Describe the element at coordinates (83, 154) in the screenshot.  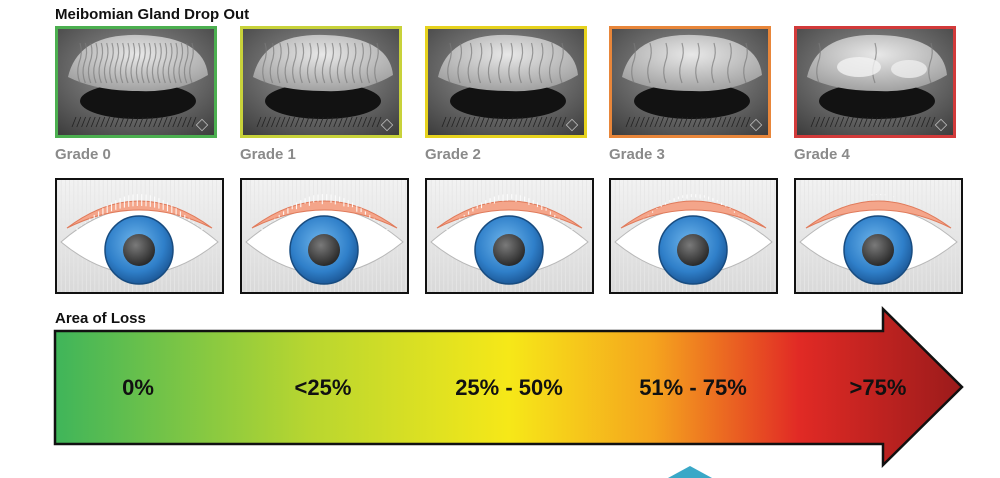
I see `grade-0-label: Grade 0` at that location.